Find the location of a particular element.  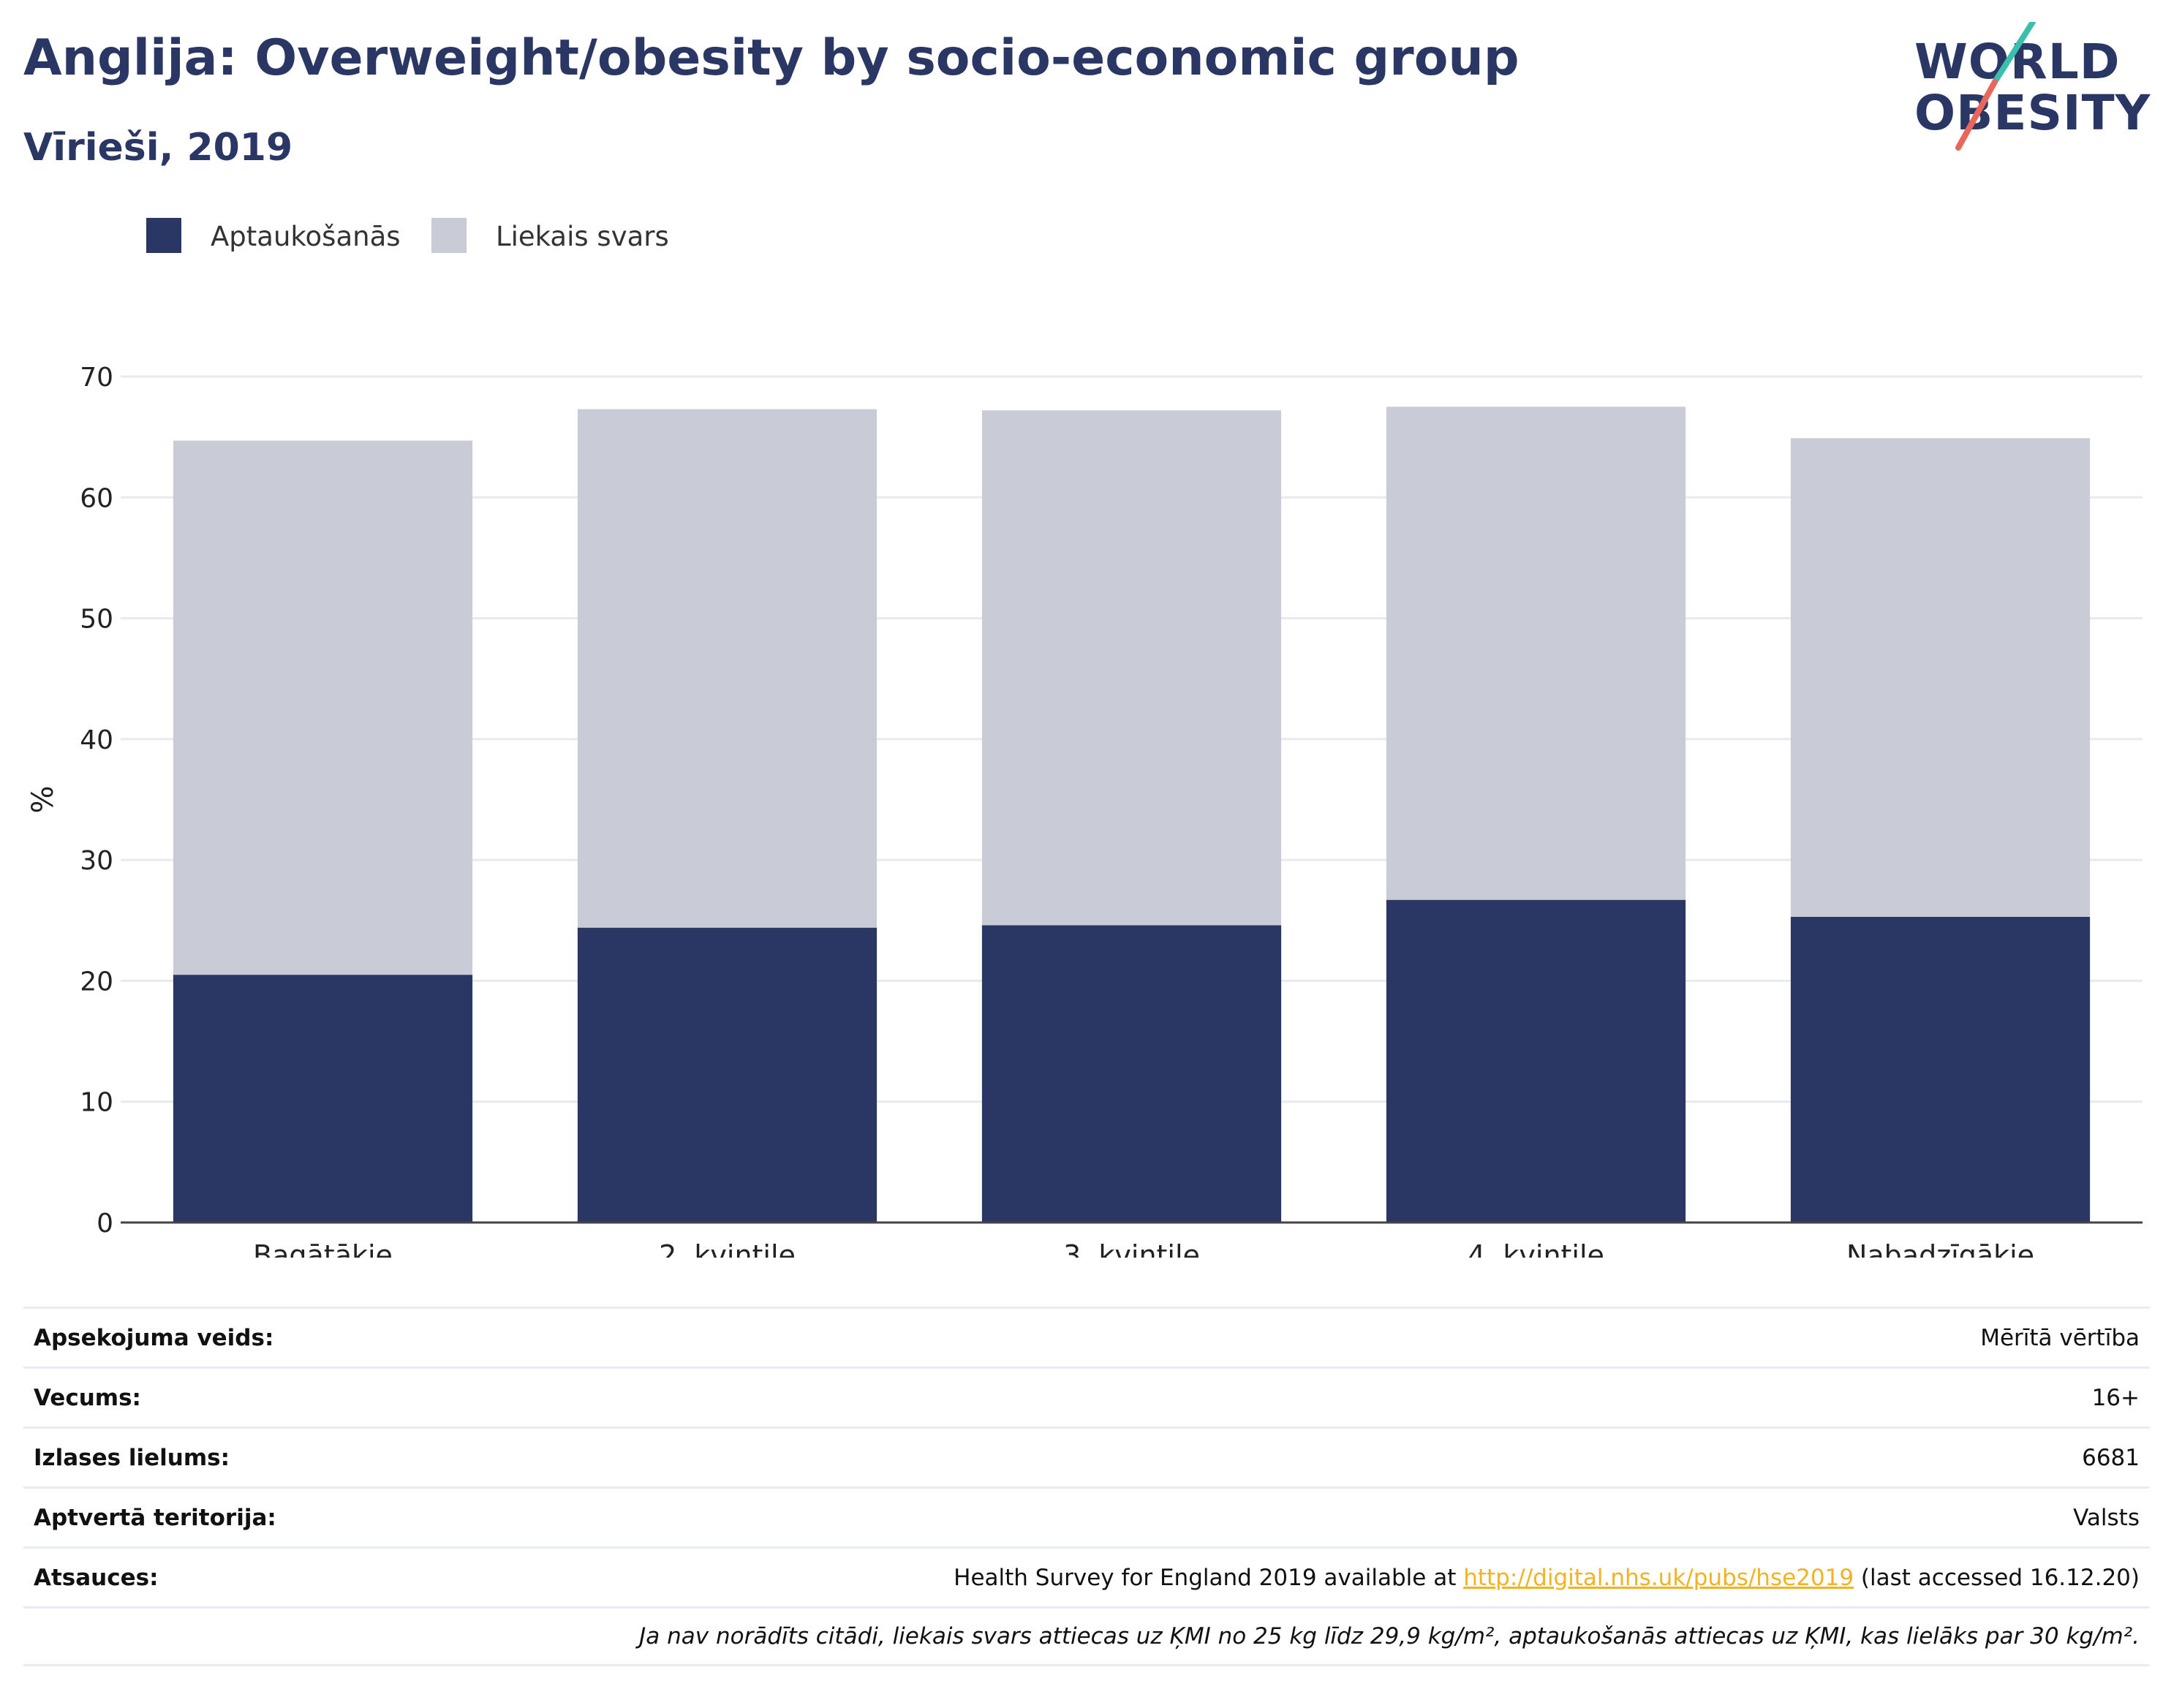

meta-label: Izlases lielums: is located at coordinates (132, 1457).